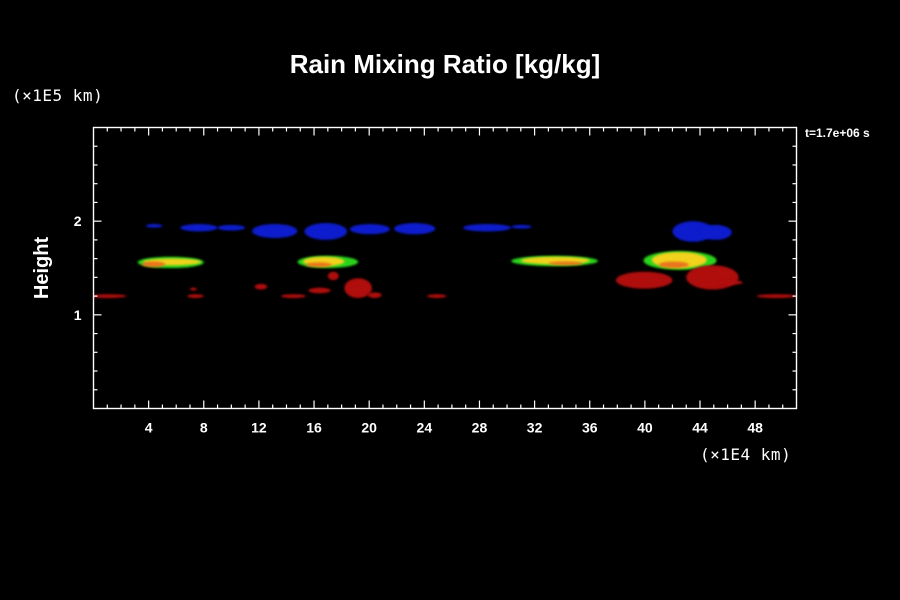 Image resolution: width=900 pixels, height=600 pixels. I want to click on chart-title: Rain Mixing Ratio [kg/kg], so click(445, 64).